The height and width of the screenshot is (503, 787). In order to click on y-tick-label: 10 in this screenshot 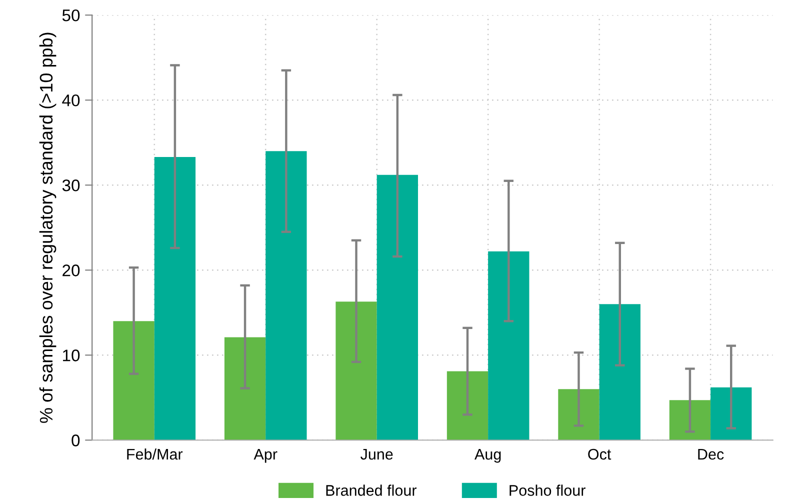, I will do `click(71, 356)`.